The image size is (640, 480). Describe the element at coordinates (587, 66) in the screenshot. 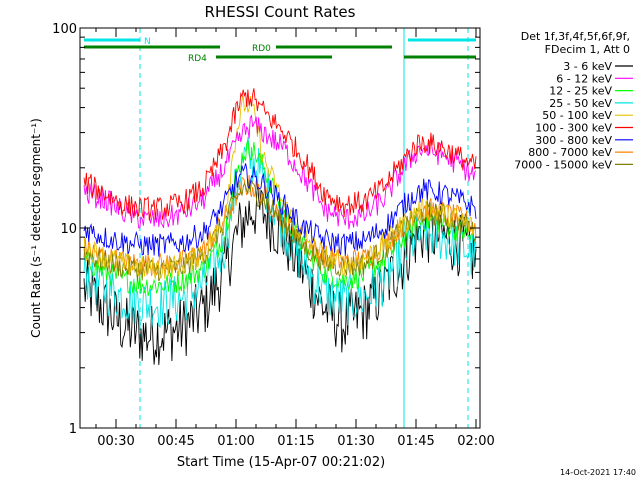

I see `legend-entry-label: 3 - 6 keV` at that location.